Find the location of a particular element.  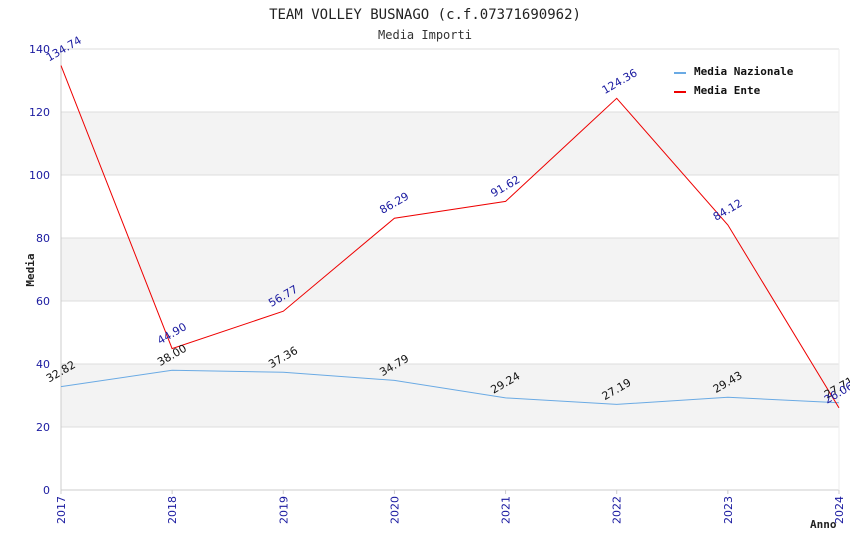

y-tick-labels: 0 20 40 60 80 100 120 140 is located at coordinates (39, 270).